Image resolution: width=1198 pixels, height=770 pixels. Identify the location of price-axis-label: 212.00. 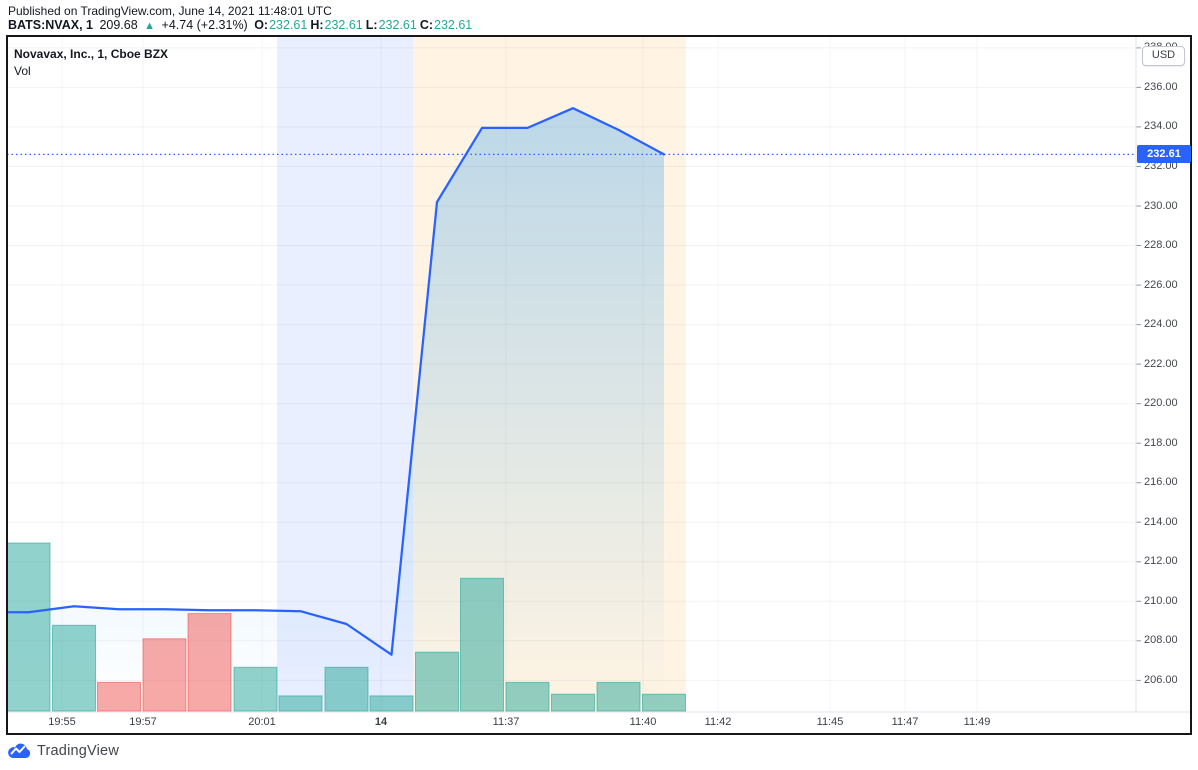
(1161, 561).